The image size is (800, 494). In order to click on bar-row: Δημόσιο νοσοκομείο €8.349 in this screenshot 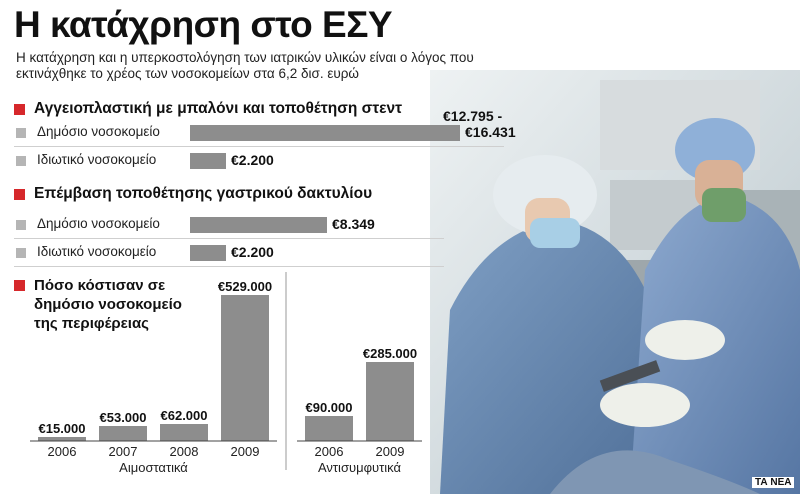, I will do `click(264, 225)`.